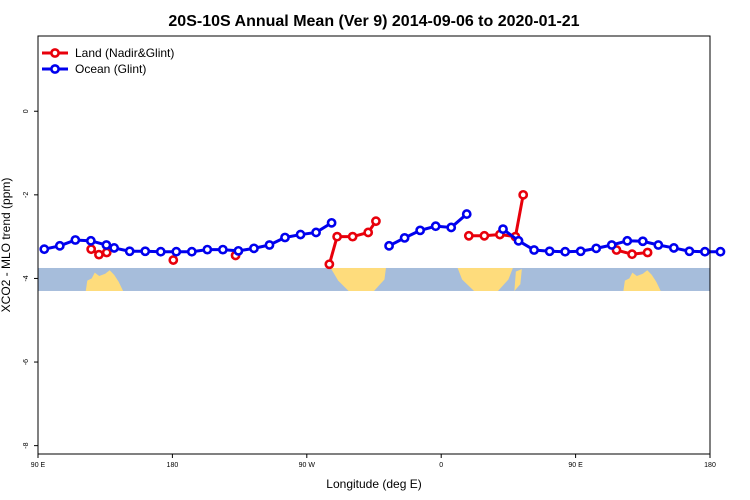  Describe the element at coordinates (307, 465) in the screenshot. I see `x-tick-label: 90 W` at that location.